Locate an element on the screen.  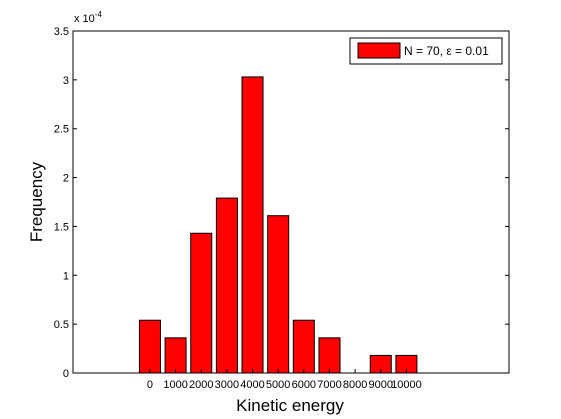
y-tick-label-1: 1 is located at coordinates (66, 276).